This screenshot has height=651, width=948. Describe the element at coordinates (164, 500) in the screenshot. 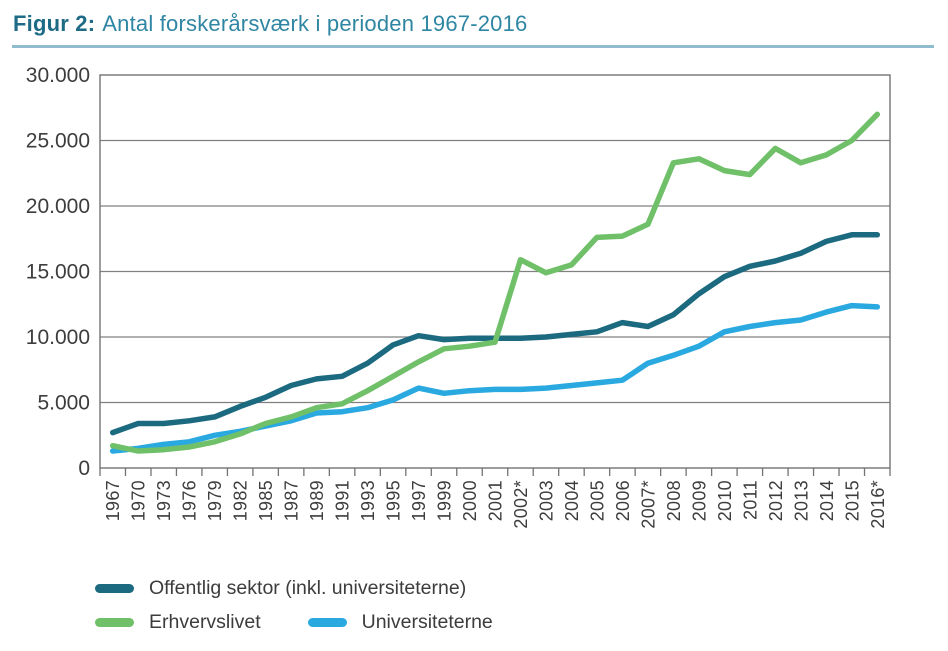

I see `x-tick-label: 1973` at that location.